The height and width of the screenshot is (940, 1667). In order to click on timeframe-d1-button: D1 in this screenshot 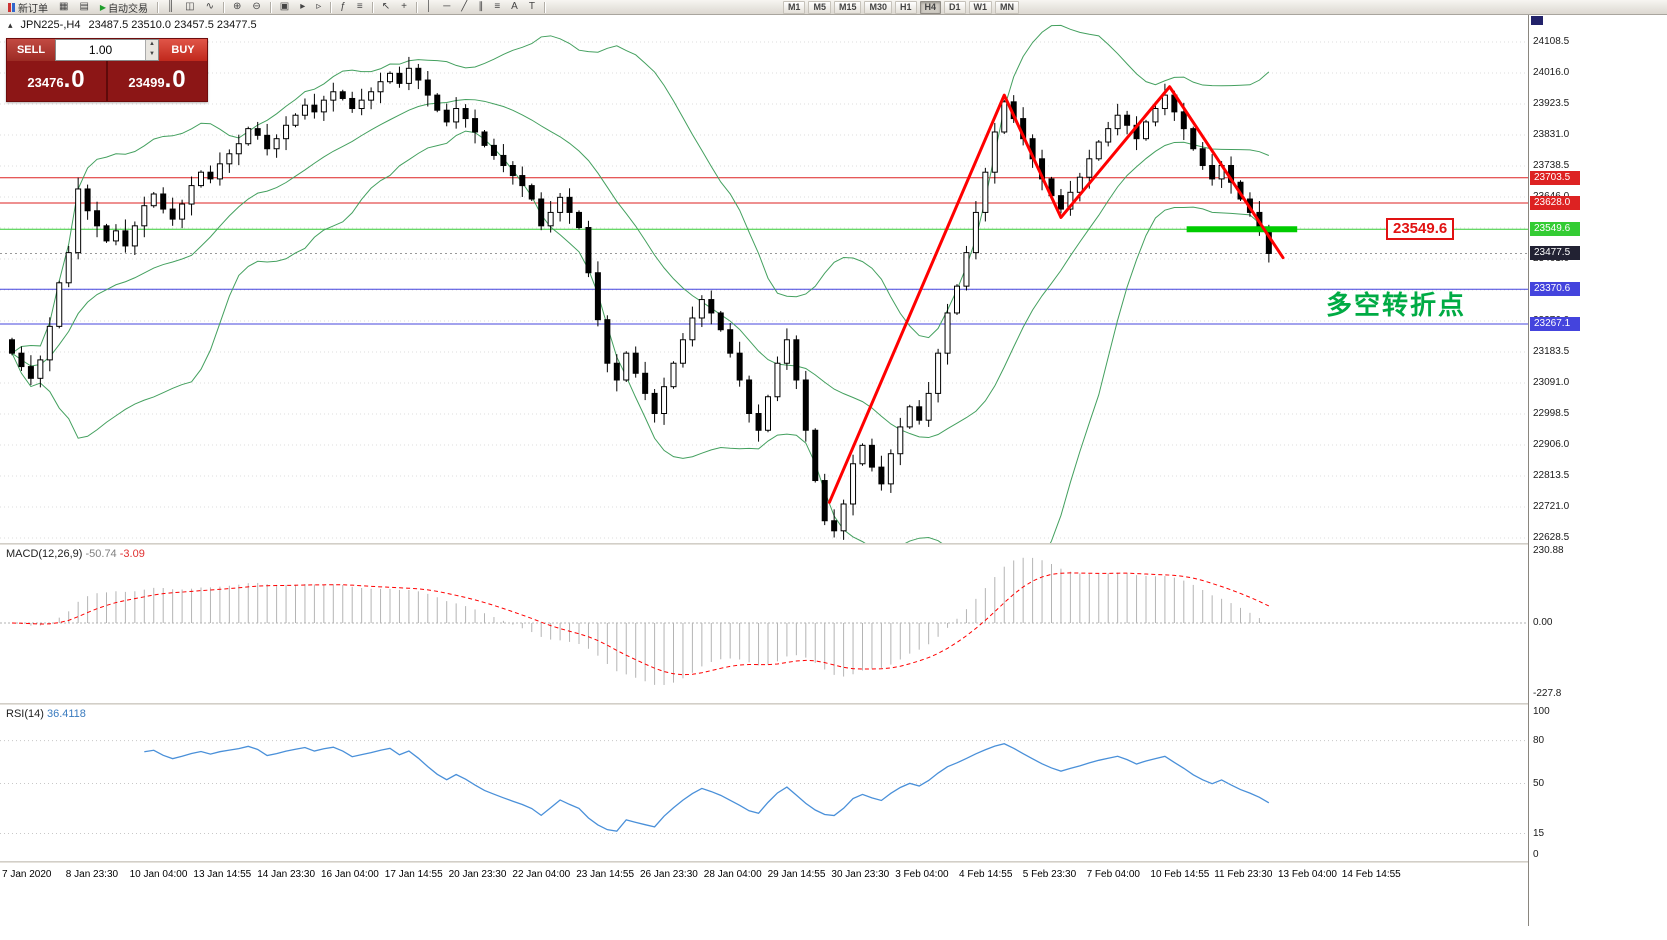, I will do `click(955, 7)`.